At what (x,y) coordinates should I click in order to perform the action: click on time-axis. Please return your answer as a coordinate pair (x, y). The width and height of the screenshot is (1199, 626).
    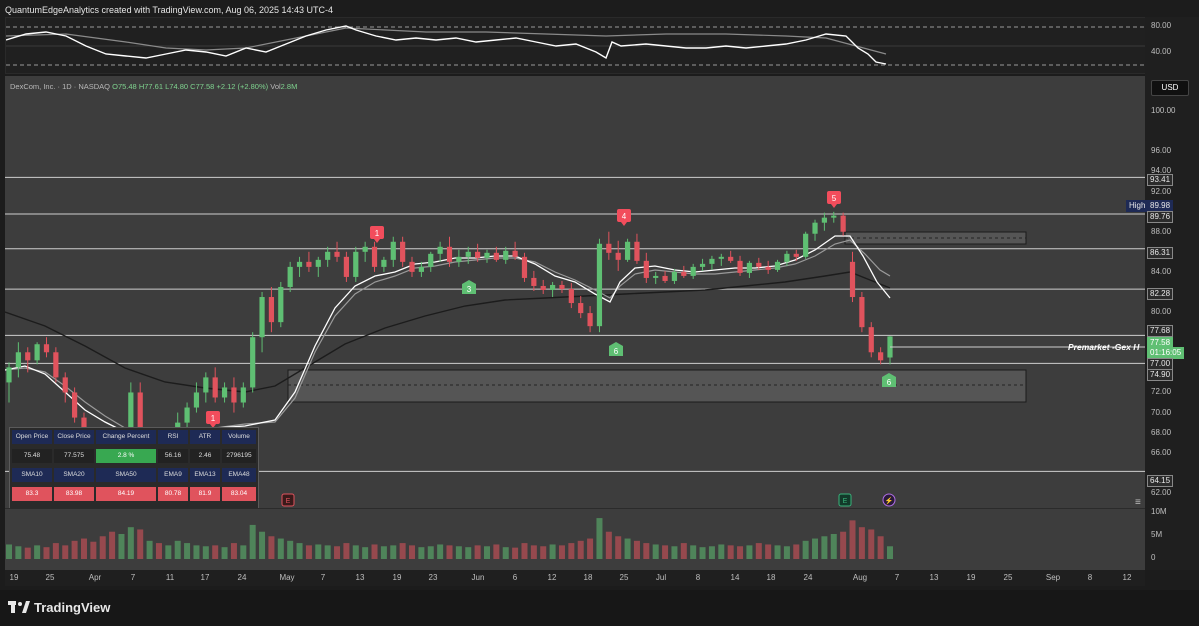
    Looking at the image, I should click on (575, 578).